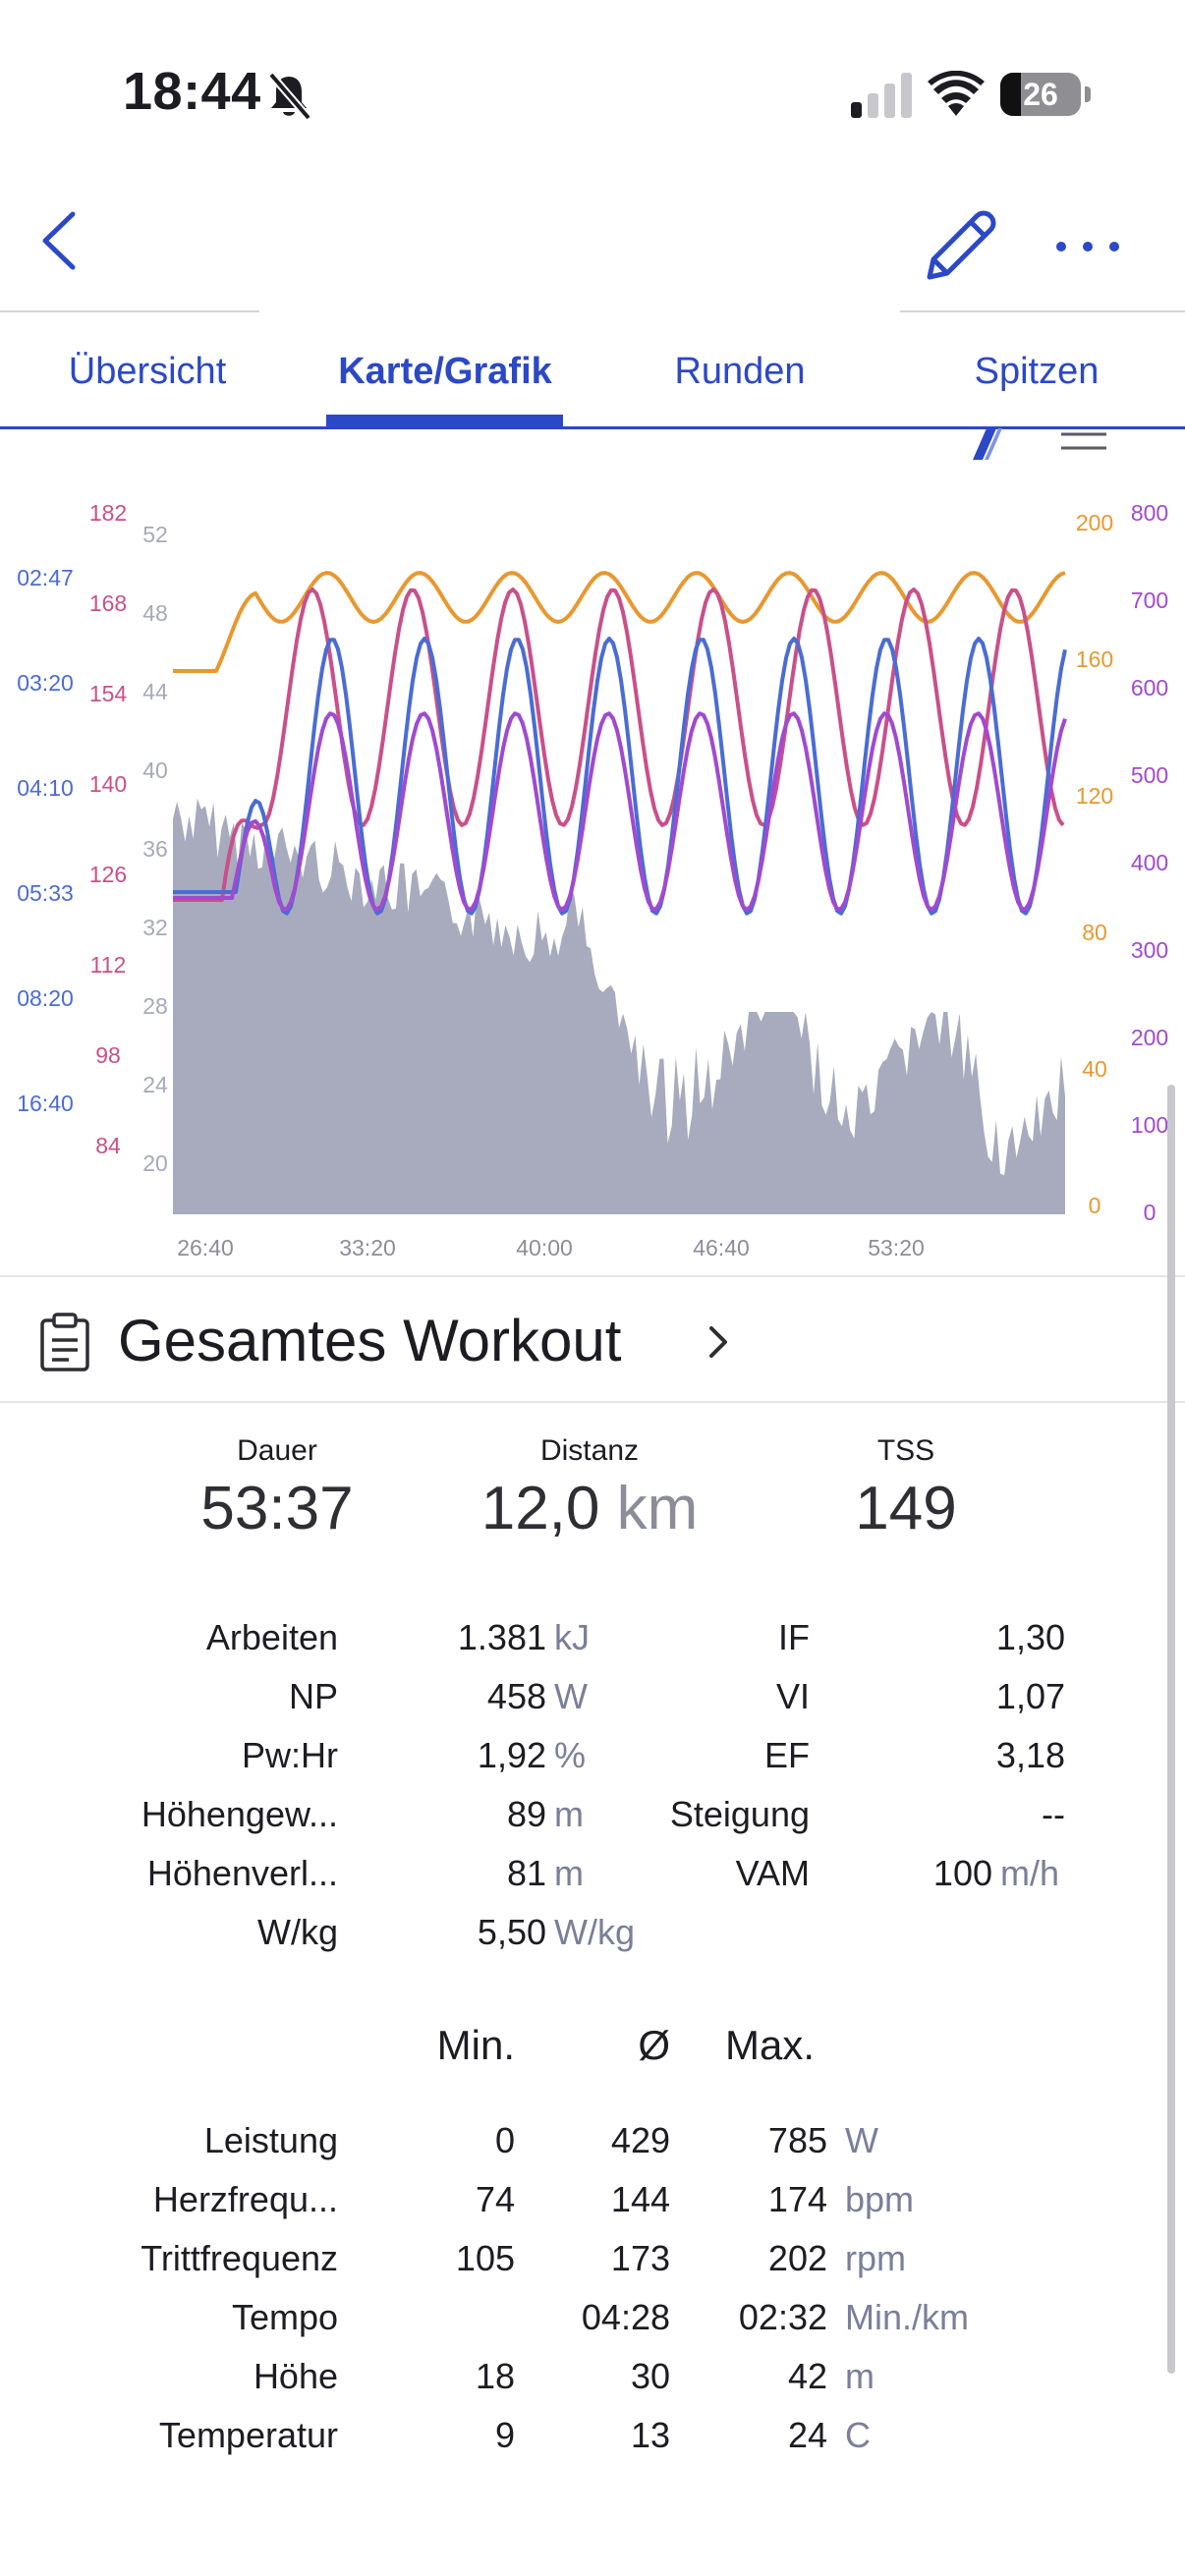 The width and height of the screenshot is (1185, 2576). What do you see at coordinates (516, 1696) in the screenshot?
I see `detail-value: 458` at bounding box center [516, 1696].